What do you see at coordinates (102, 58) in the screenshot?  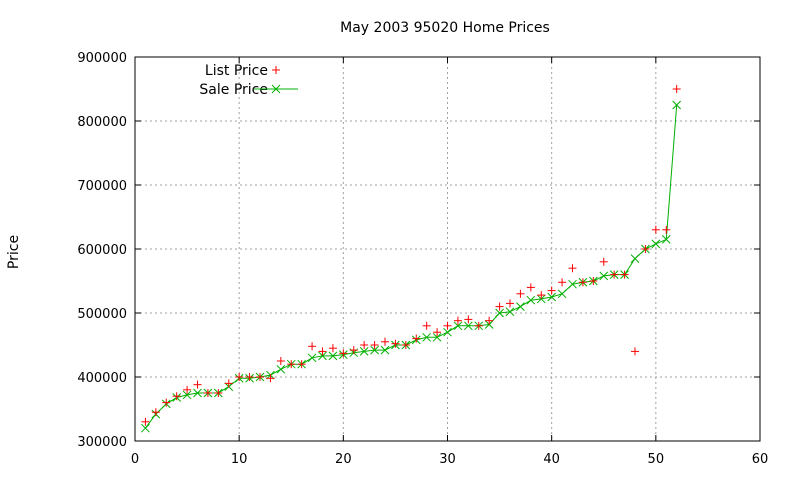 I see `y-tick-label: 900000` at bounding box center [102, 58].